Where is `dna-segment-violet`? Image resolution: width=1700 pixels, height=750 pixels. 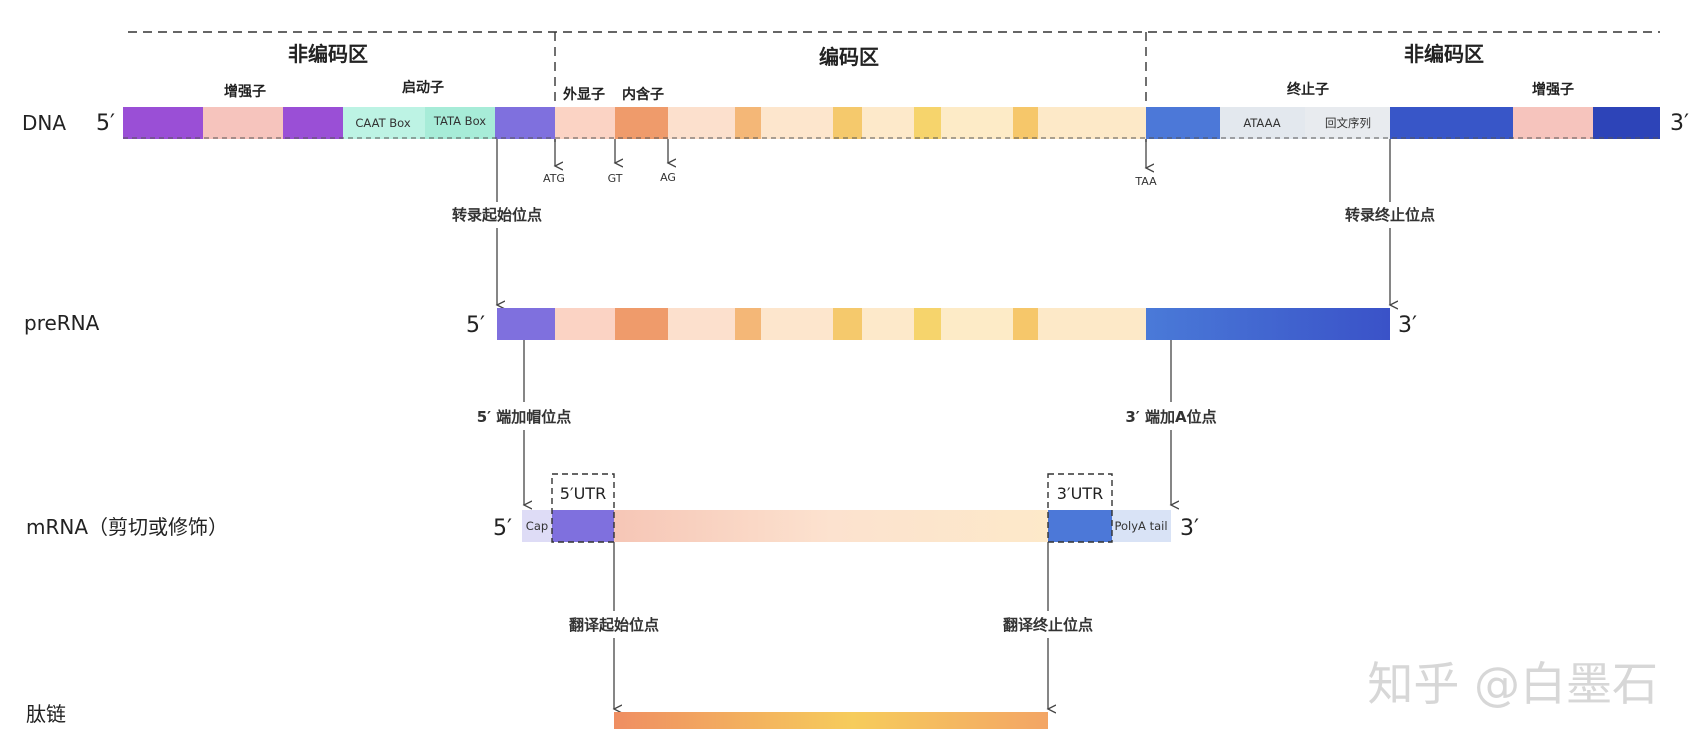 dna-segment-violet is located at coordinates (525, 123).